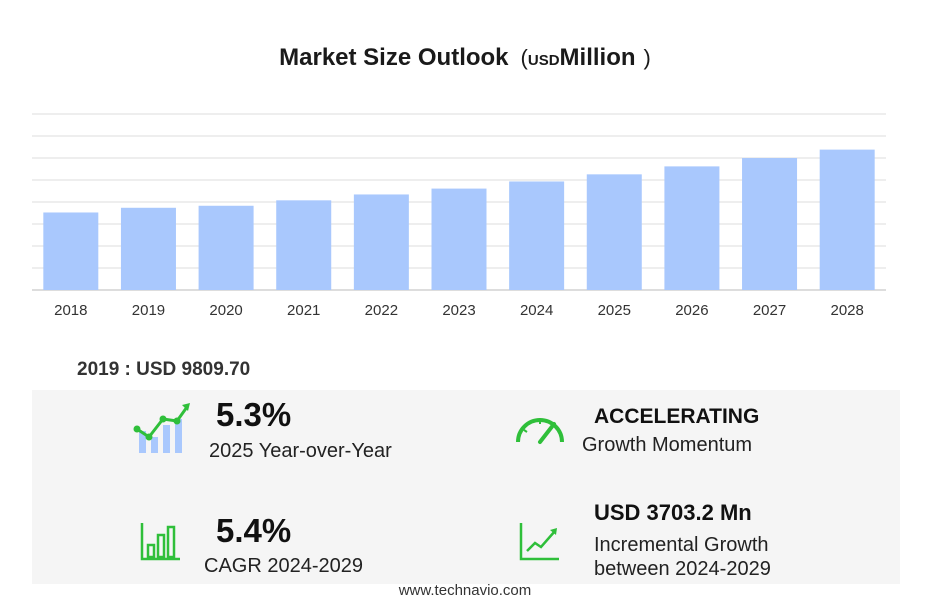  I want to click on footer-url: www.technavio.com, so click(465, 590).